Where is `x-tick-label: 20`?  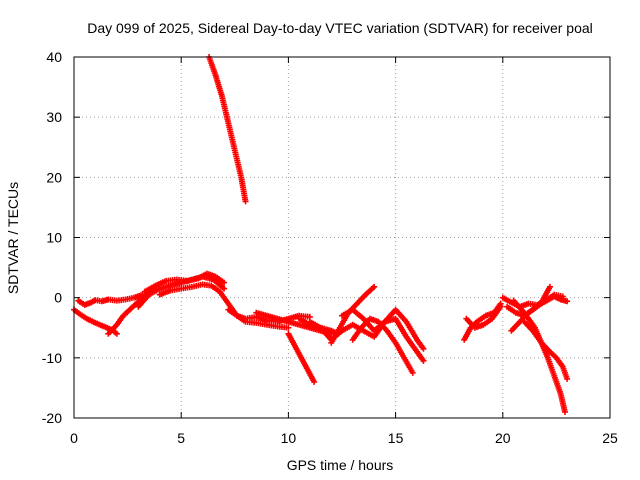
x-tick-label: 20 is located at coordinates (503, 438).